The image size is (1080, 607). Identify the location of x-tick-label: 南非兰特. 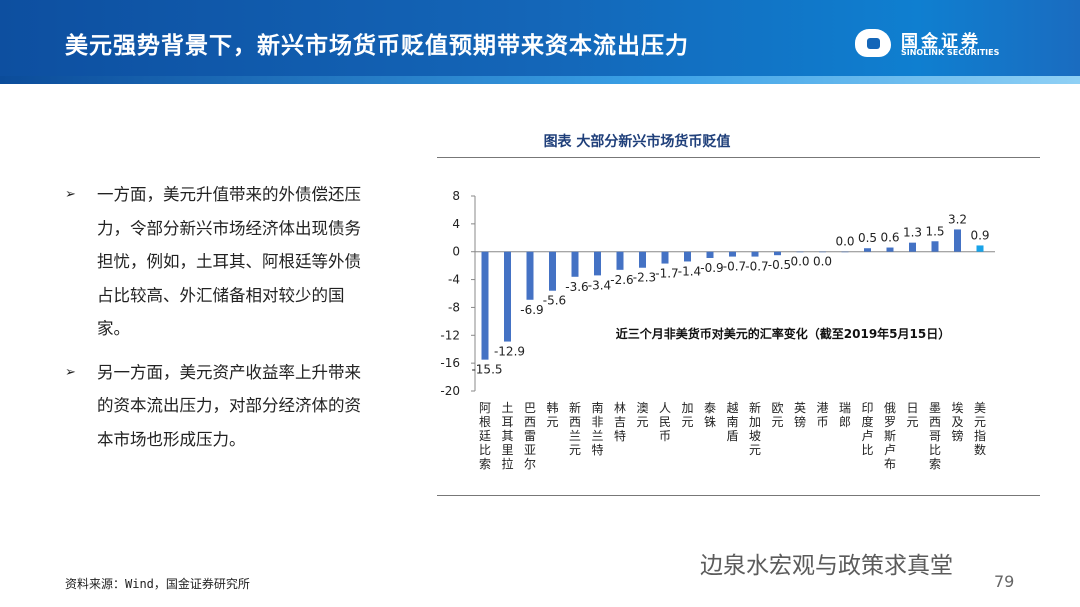
(597, 428).